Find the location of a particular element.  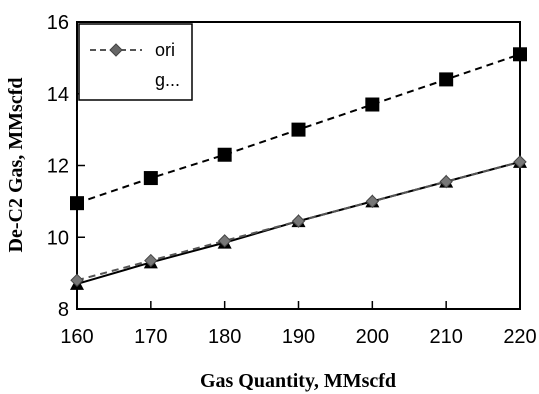

y-tick-label: 10 is located at coordinates (58, 238).